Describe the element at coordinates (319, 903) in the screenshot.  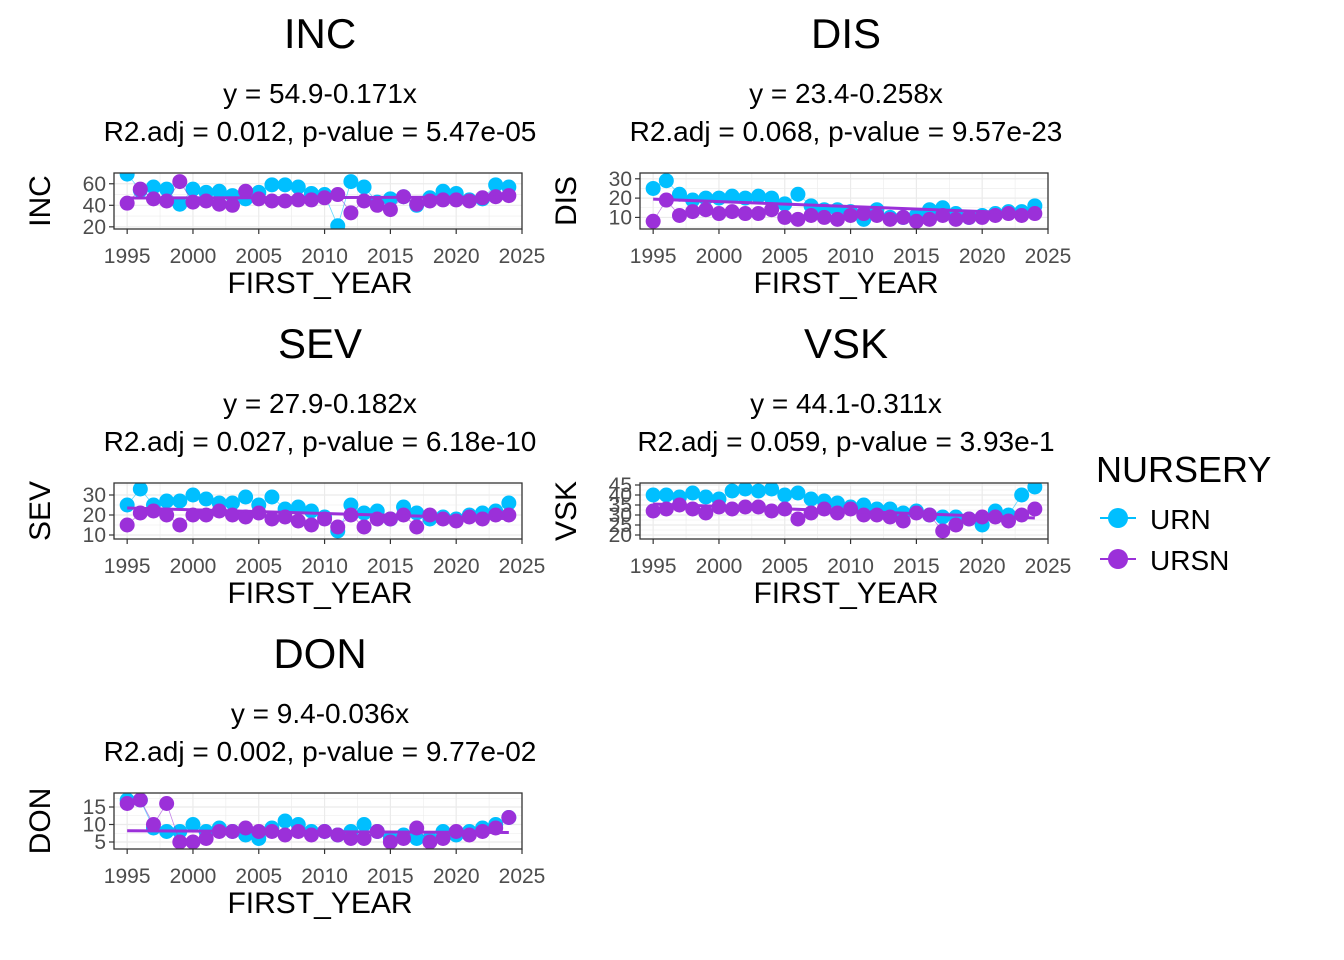
I see `x-axis-label: FIRST_YEAR` at that location.